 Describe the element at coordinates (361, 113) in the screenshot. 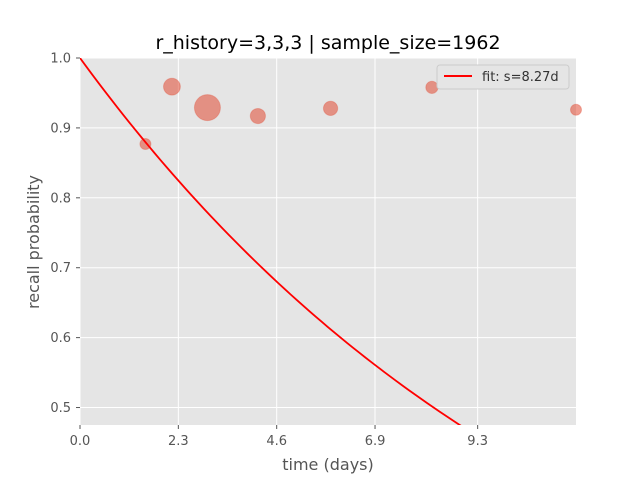

I see `scatter-points` at that location.